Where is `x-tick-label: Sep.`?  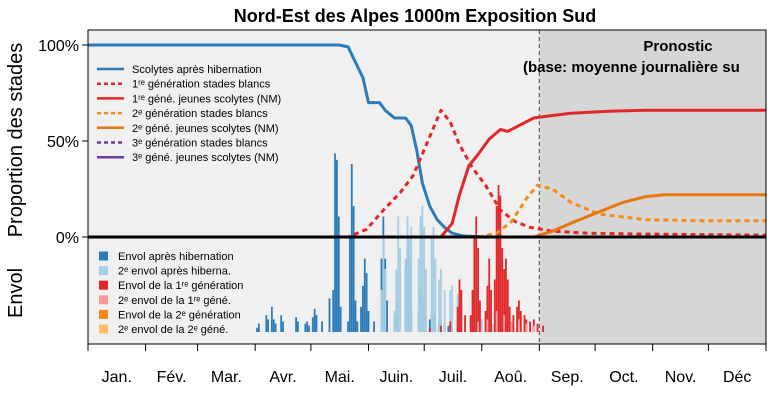 x-tick-label: Sep. is located at coordinates (567, 377).